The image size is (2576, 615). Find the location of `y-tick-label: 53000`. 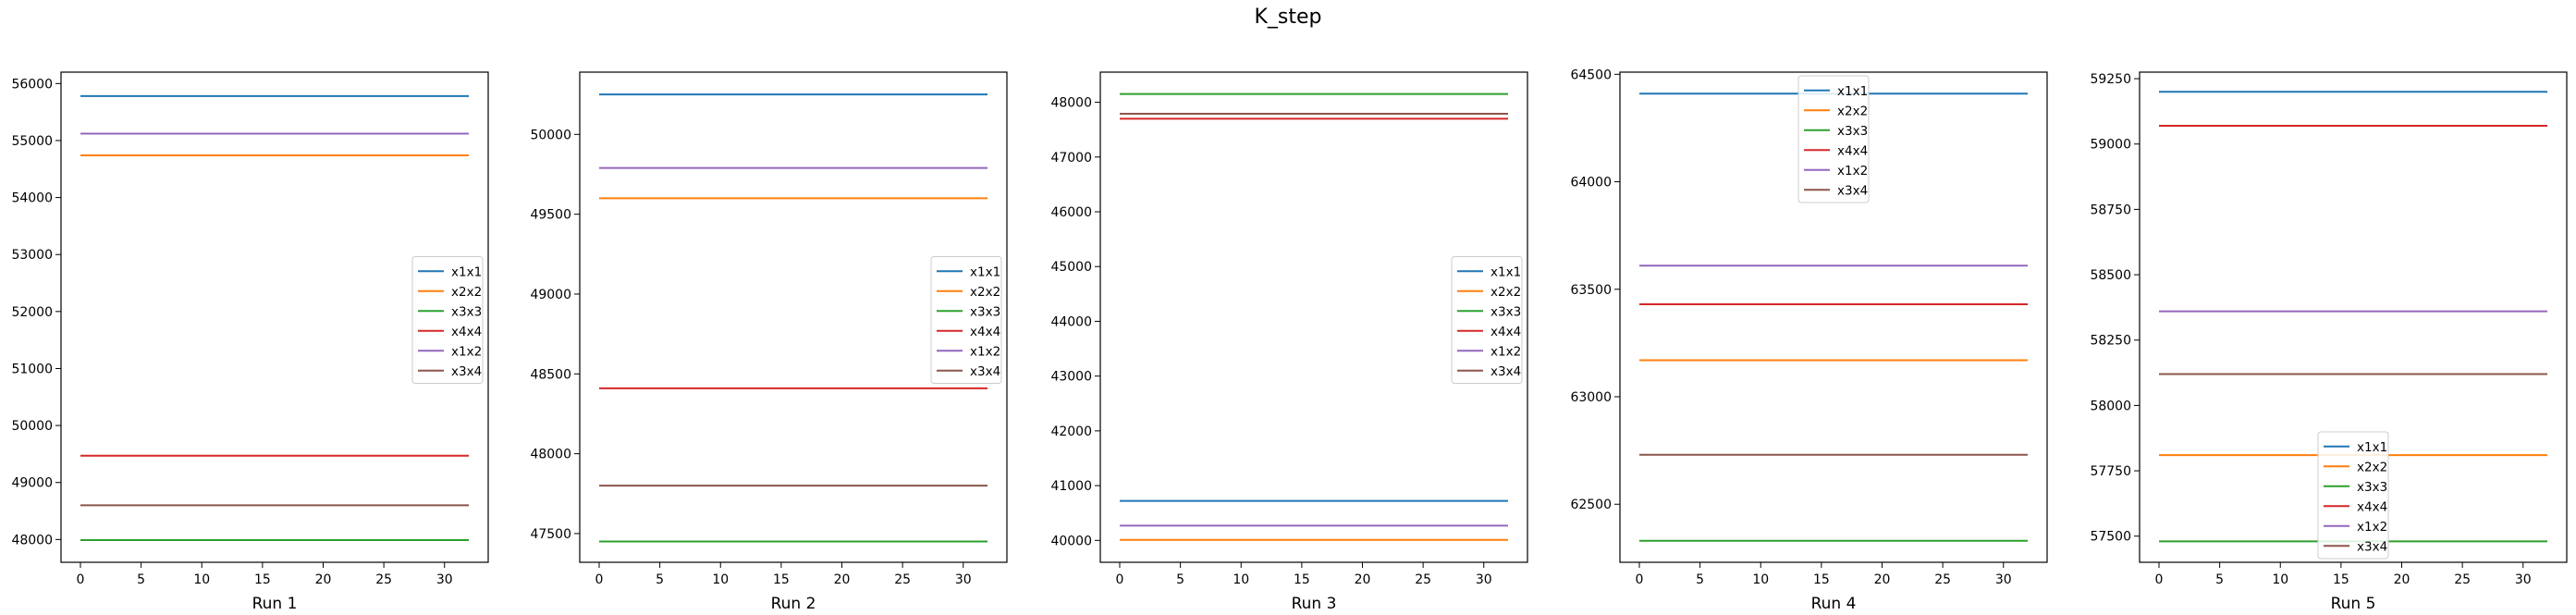

y-tick-label: 53000 is located at coordinates (32, 255).